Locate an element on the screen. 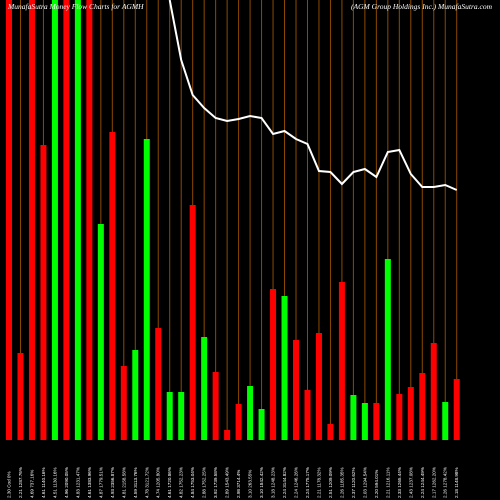 This screenshot has width=500, height=500. x-tick-label: 4.83 1231.47% is located at coordinates (77, 482).